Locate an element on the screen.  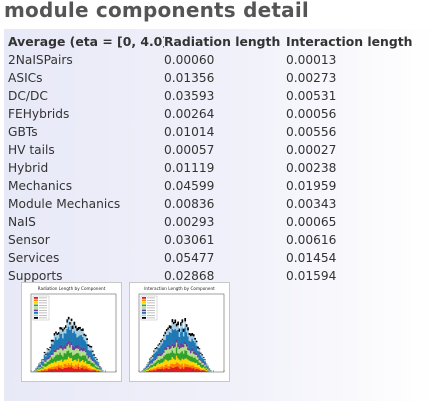
component-name-cell: Module Mechanics is located at coordinates (64, 204).